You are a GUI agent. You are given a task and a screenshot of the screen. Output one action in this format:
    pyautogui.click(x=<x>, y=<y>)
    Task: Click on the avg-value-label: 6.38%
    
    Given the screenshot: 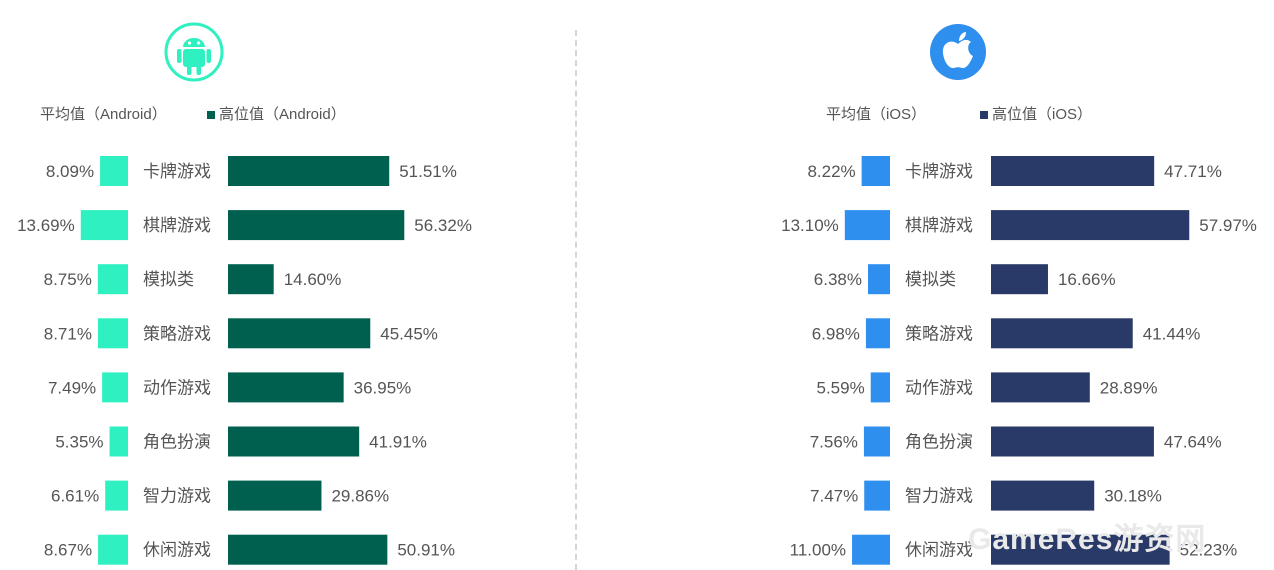 What is the action you would take?
    pyautogui.click(x=838, y=279)
    